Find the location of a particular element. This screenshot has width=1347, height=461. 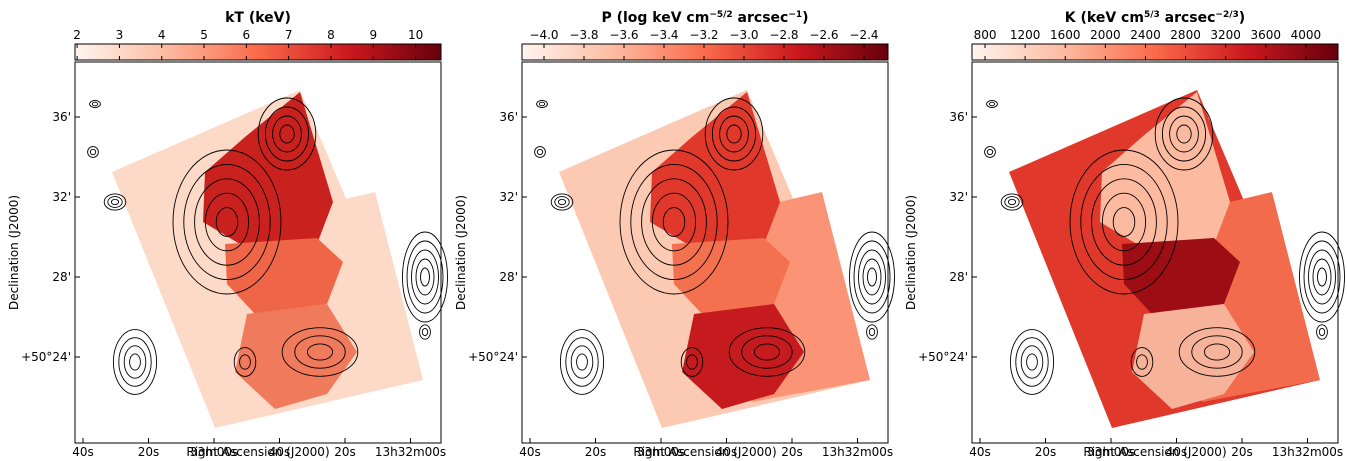

colorbar-tick-label: −3.2 is located at coordinates (703, 35).